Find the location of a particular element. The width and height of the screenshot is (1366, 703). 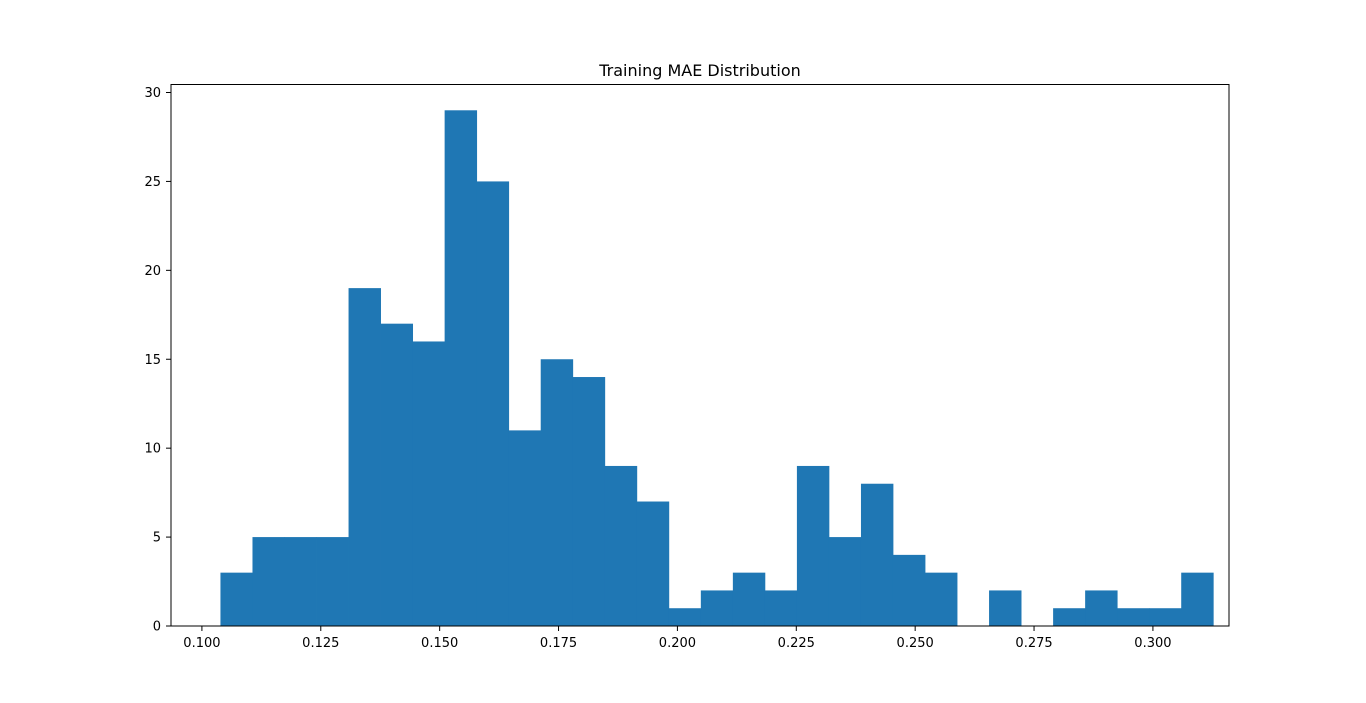

y-tick-label: 25 is located at coordinates (152, 182).